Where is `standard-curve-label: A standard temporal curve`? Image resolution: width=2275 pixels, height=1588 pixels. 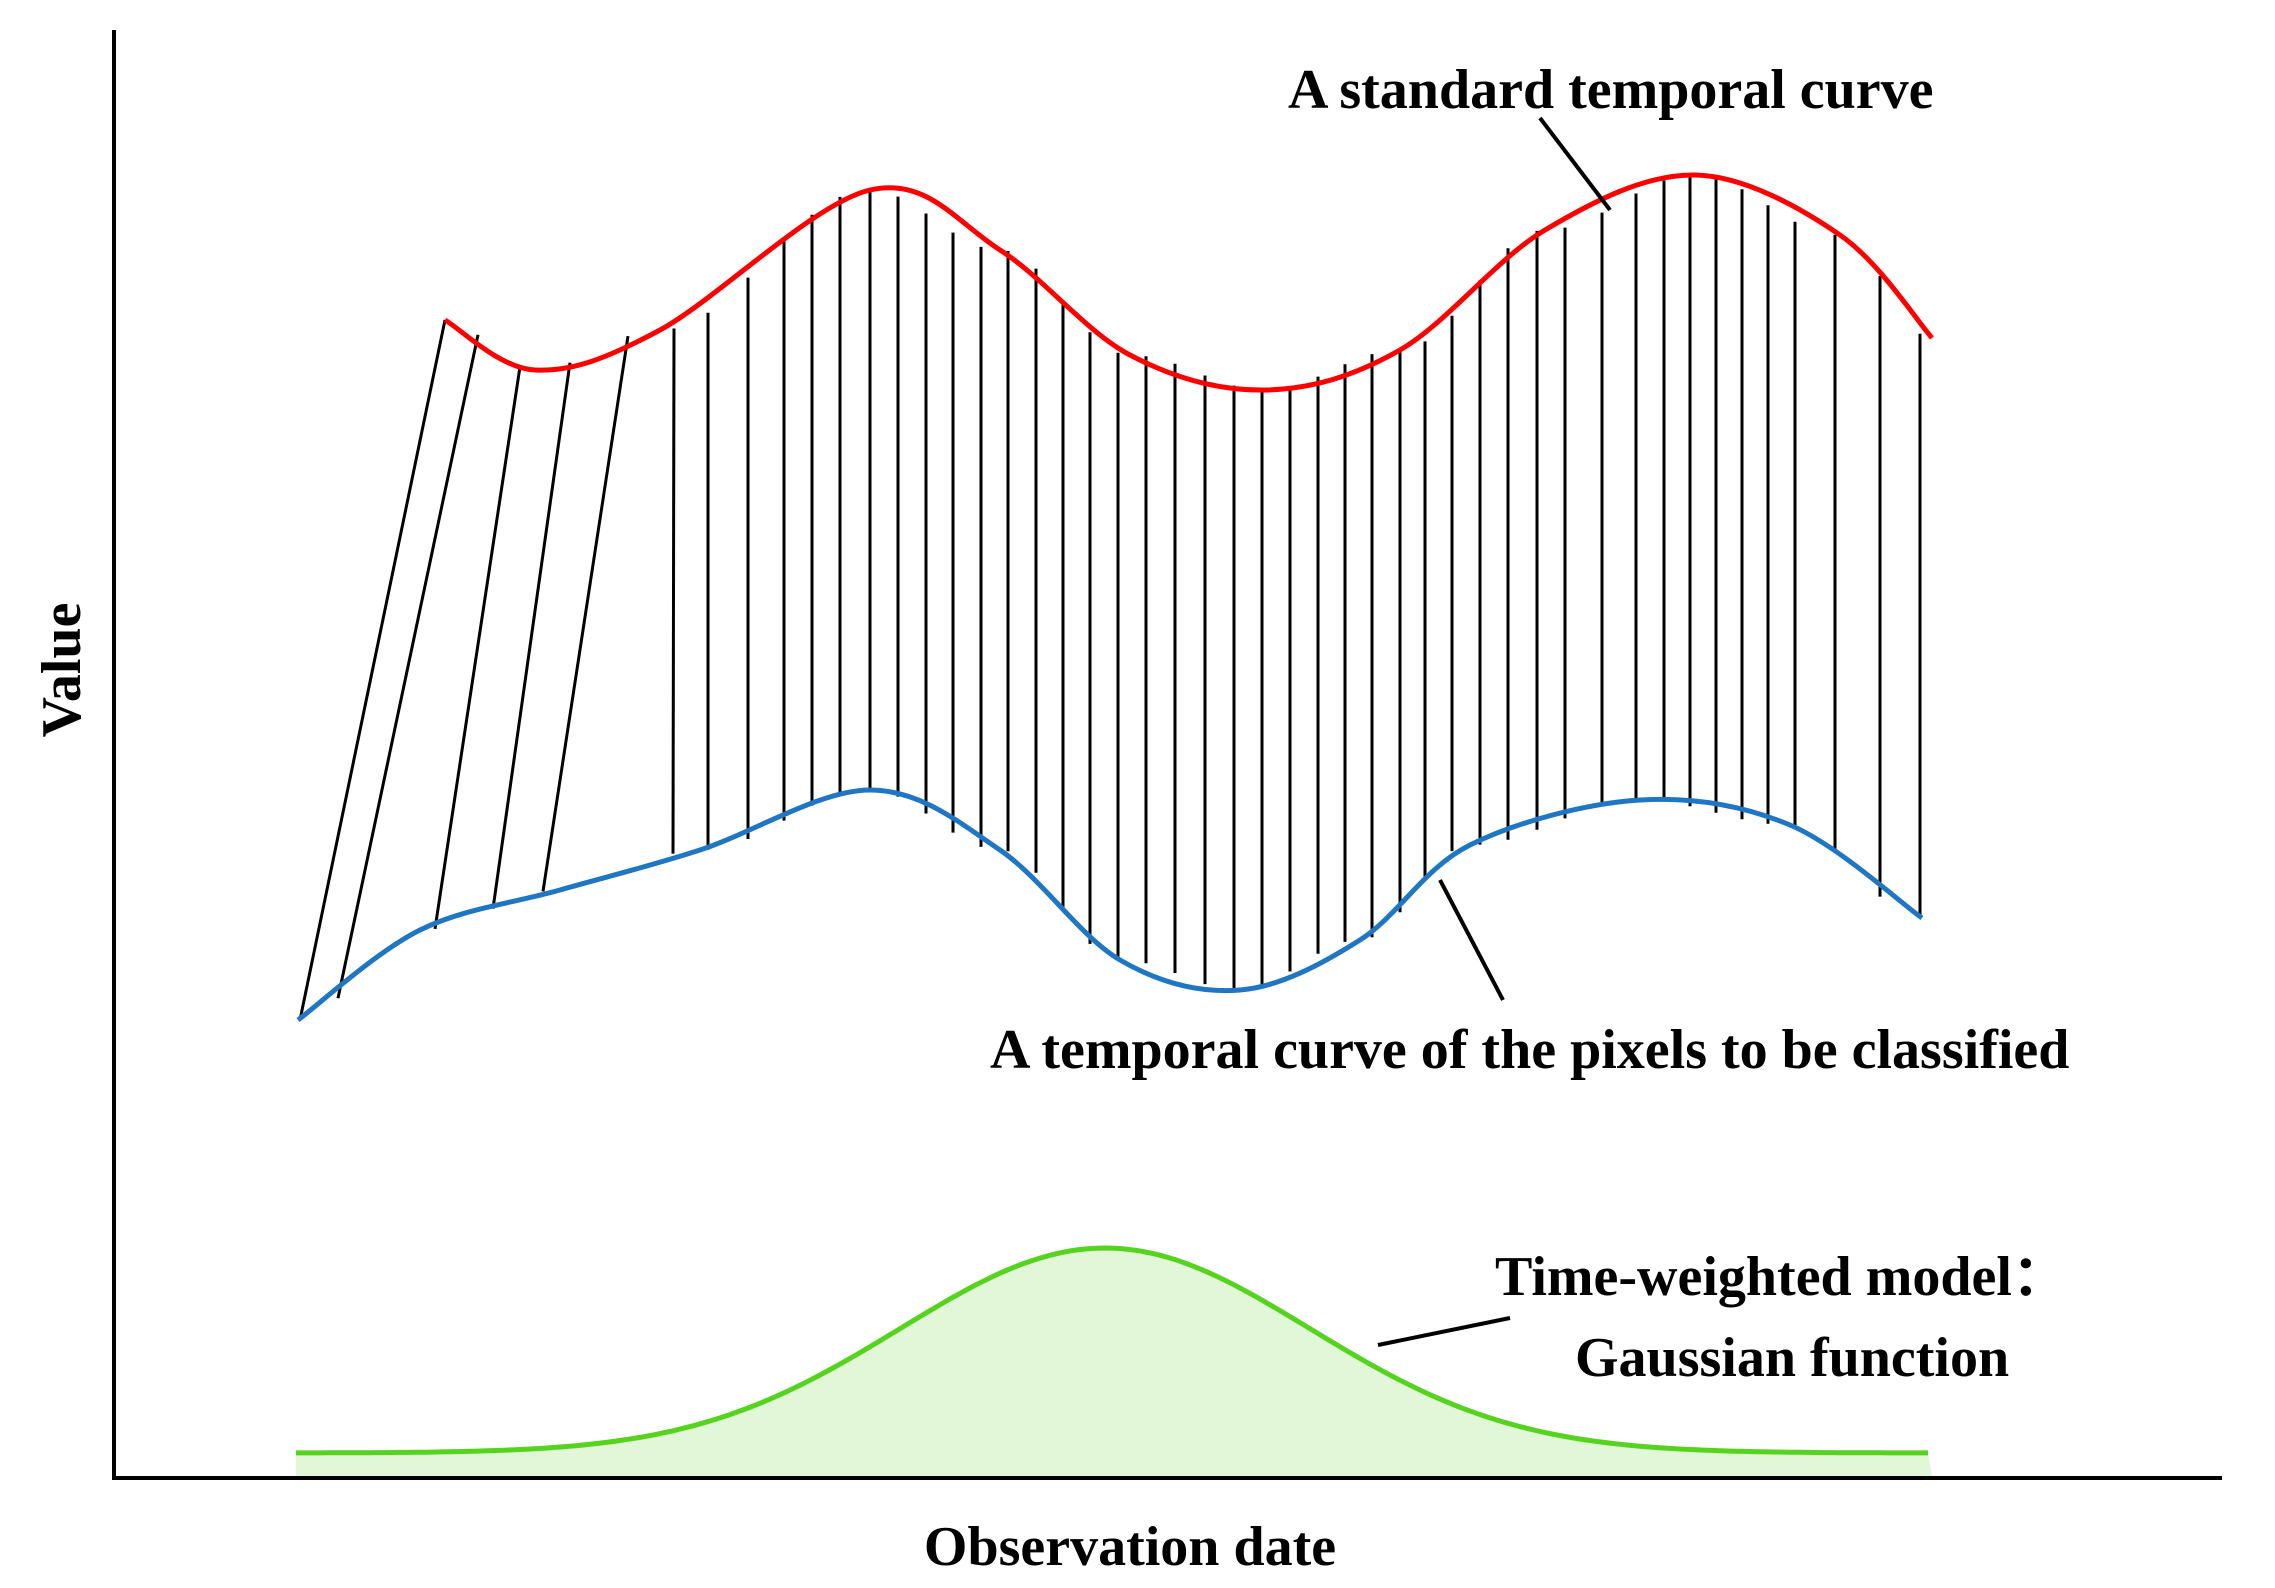 standard-curve-label: A standard temporal curve is located at coordinates (1611, 90).